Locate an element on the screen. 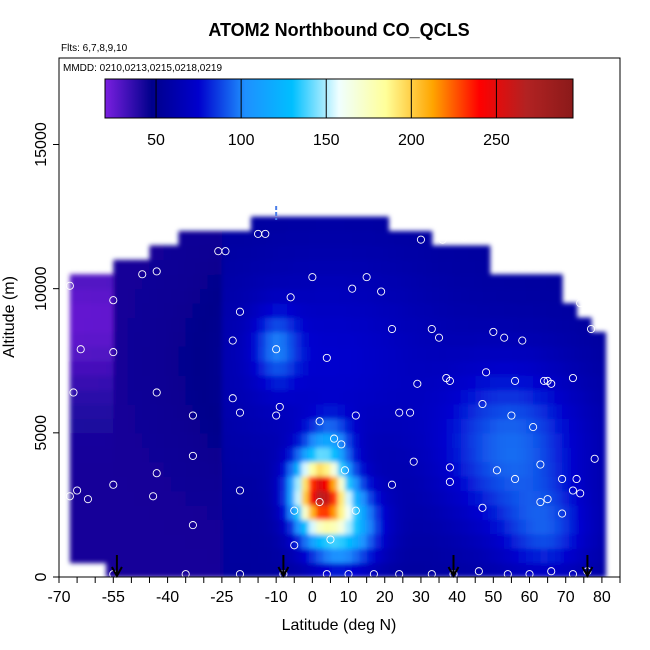 The width and height of the screenshot is (650, 650). x-tick-label: -10 is located at coordinates (276, 597).